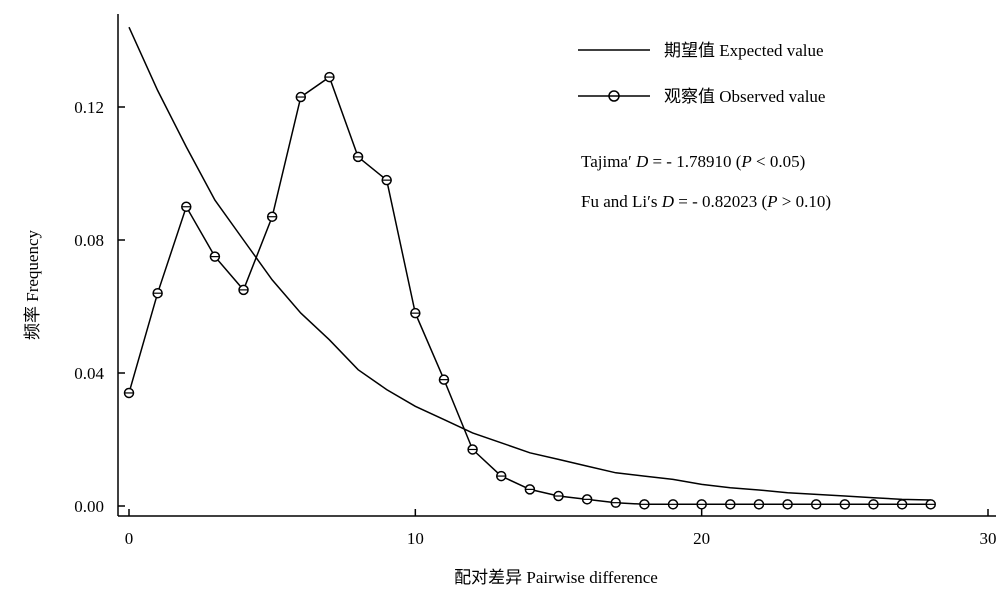  Describe the element at coordinates (642, 161) in the screenshot. I see `tajima-d: D` at that location.